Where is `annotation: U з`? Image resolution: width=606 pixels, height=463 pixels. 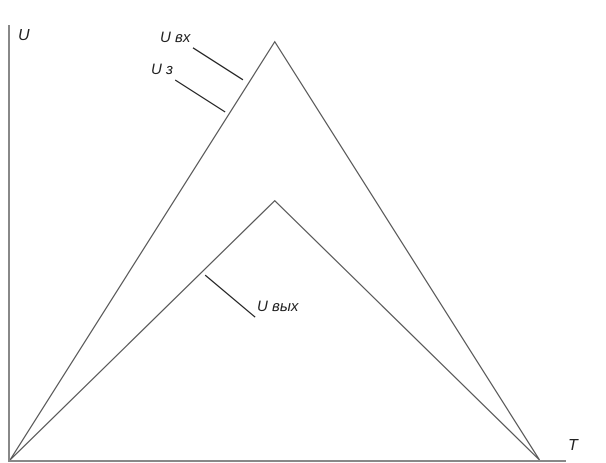
annotation: U з is located at coordinates (162, 69).